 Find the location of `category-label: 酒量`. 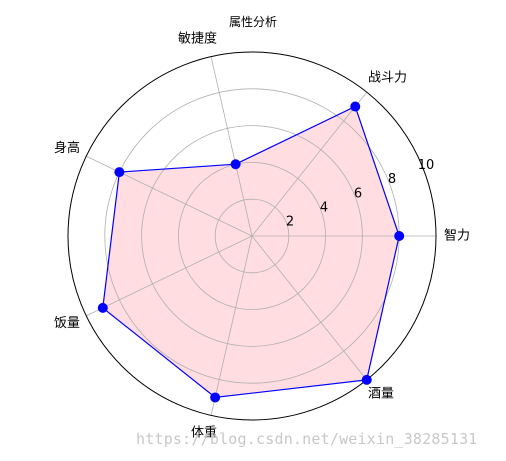

category-label: 酒量 is located at coordinates (381, 393).